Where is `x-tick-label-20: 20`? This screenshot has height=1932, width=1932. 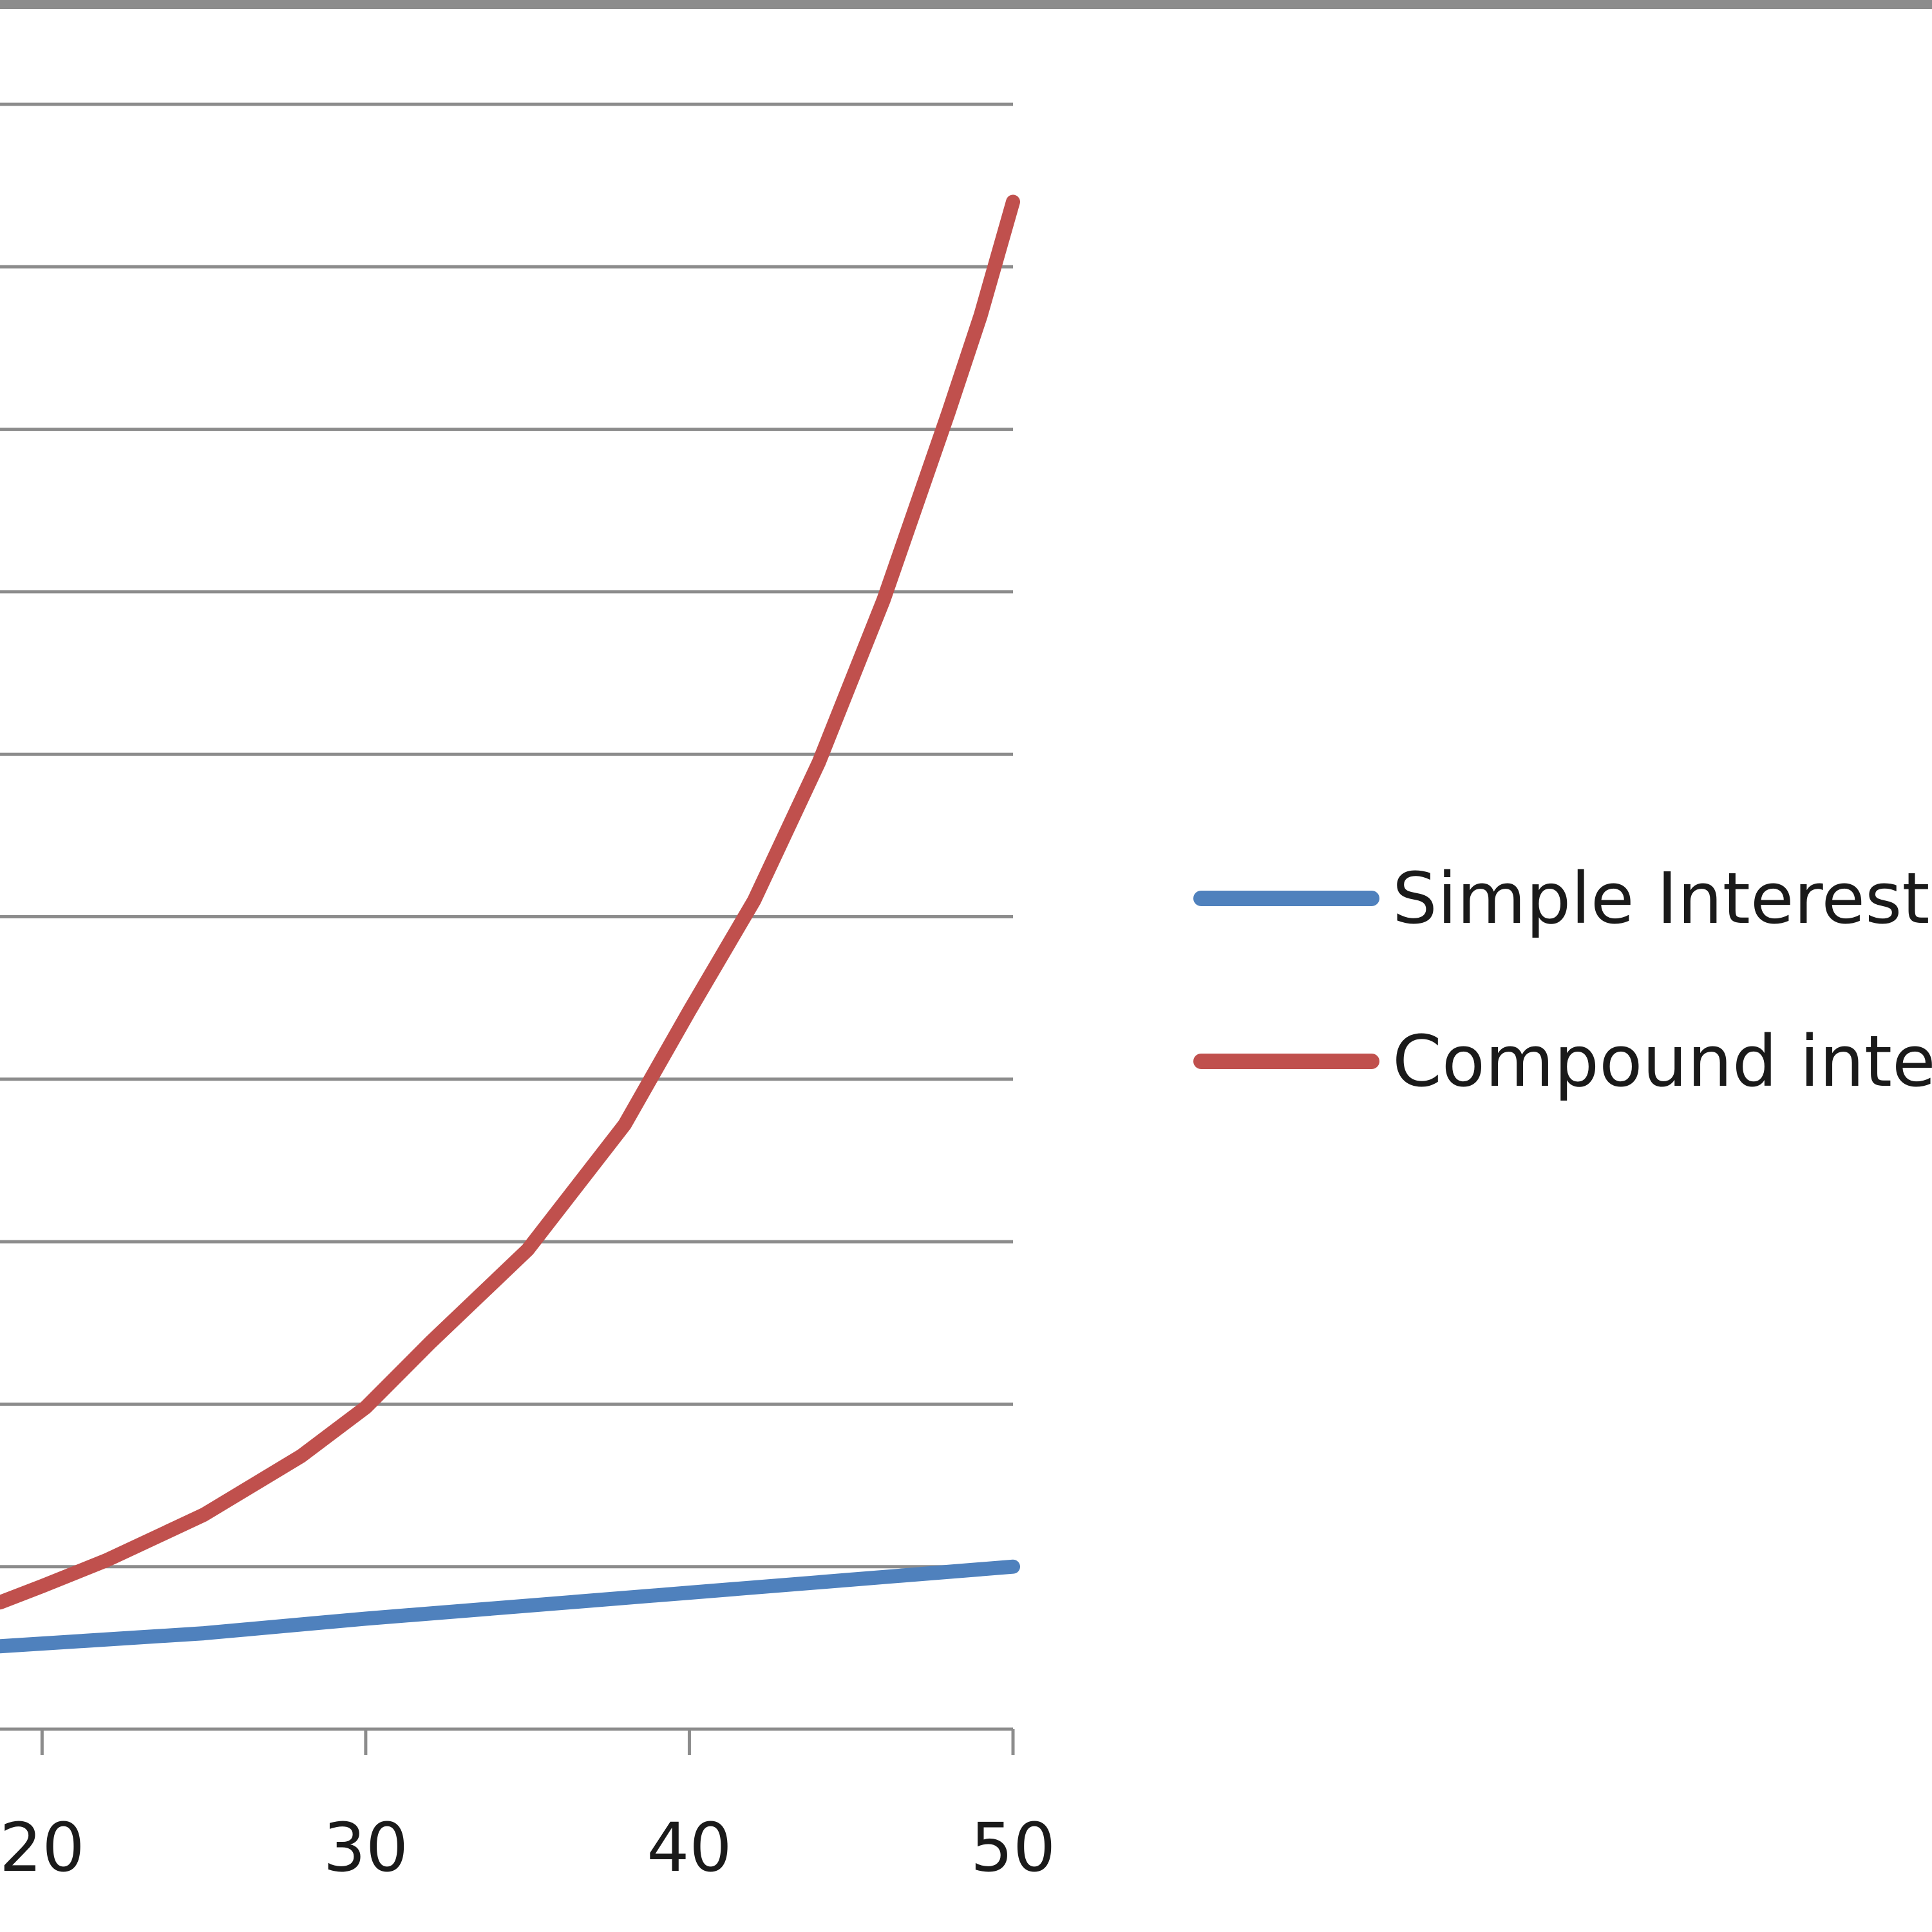
x-tick-label-20: 20 is located at coordinates (42, 1847).